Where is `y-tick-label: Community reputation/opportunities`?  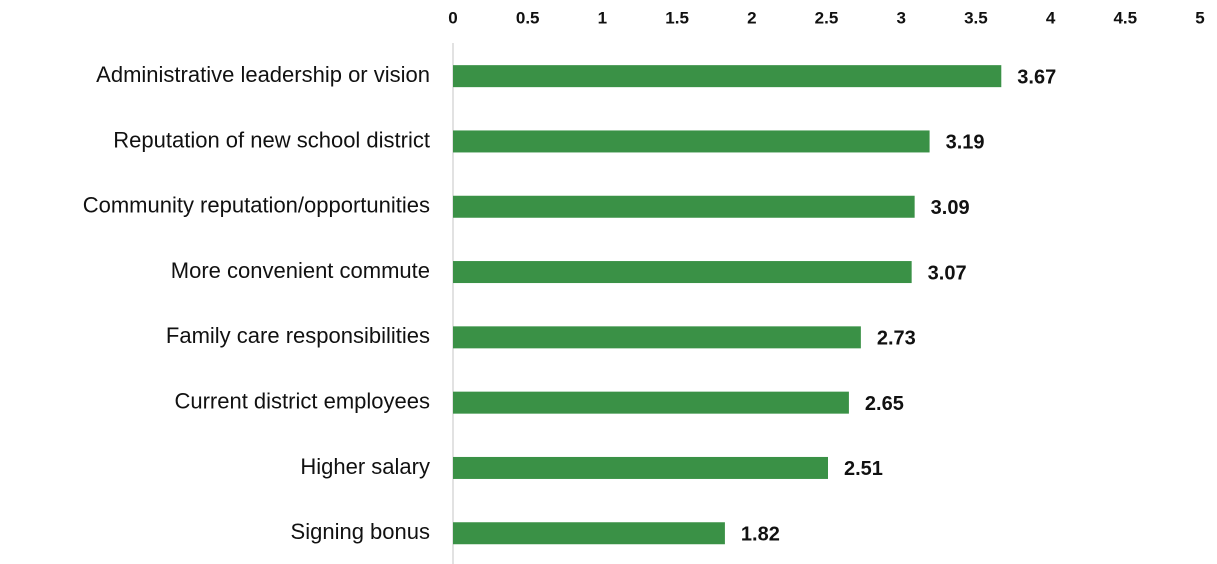
y-tick-label: Community reputation/opportunities is located at coordinates (256, 205).